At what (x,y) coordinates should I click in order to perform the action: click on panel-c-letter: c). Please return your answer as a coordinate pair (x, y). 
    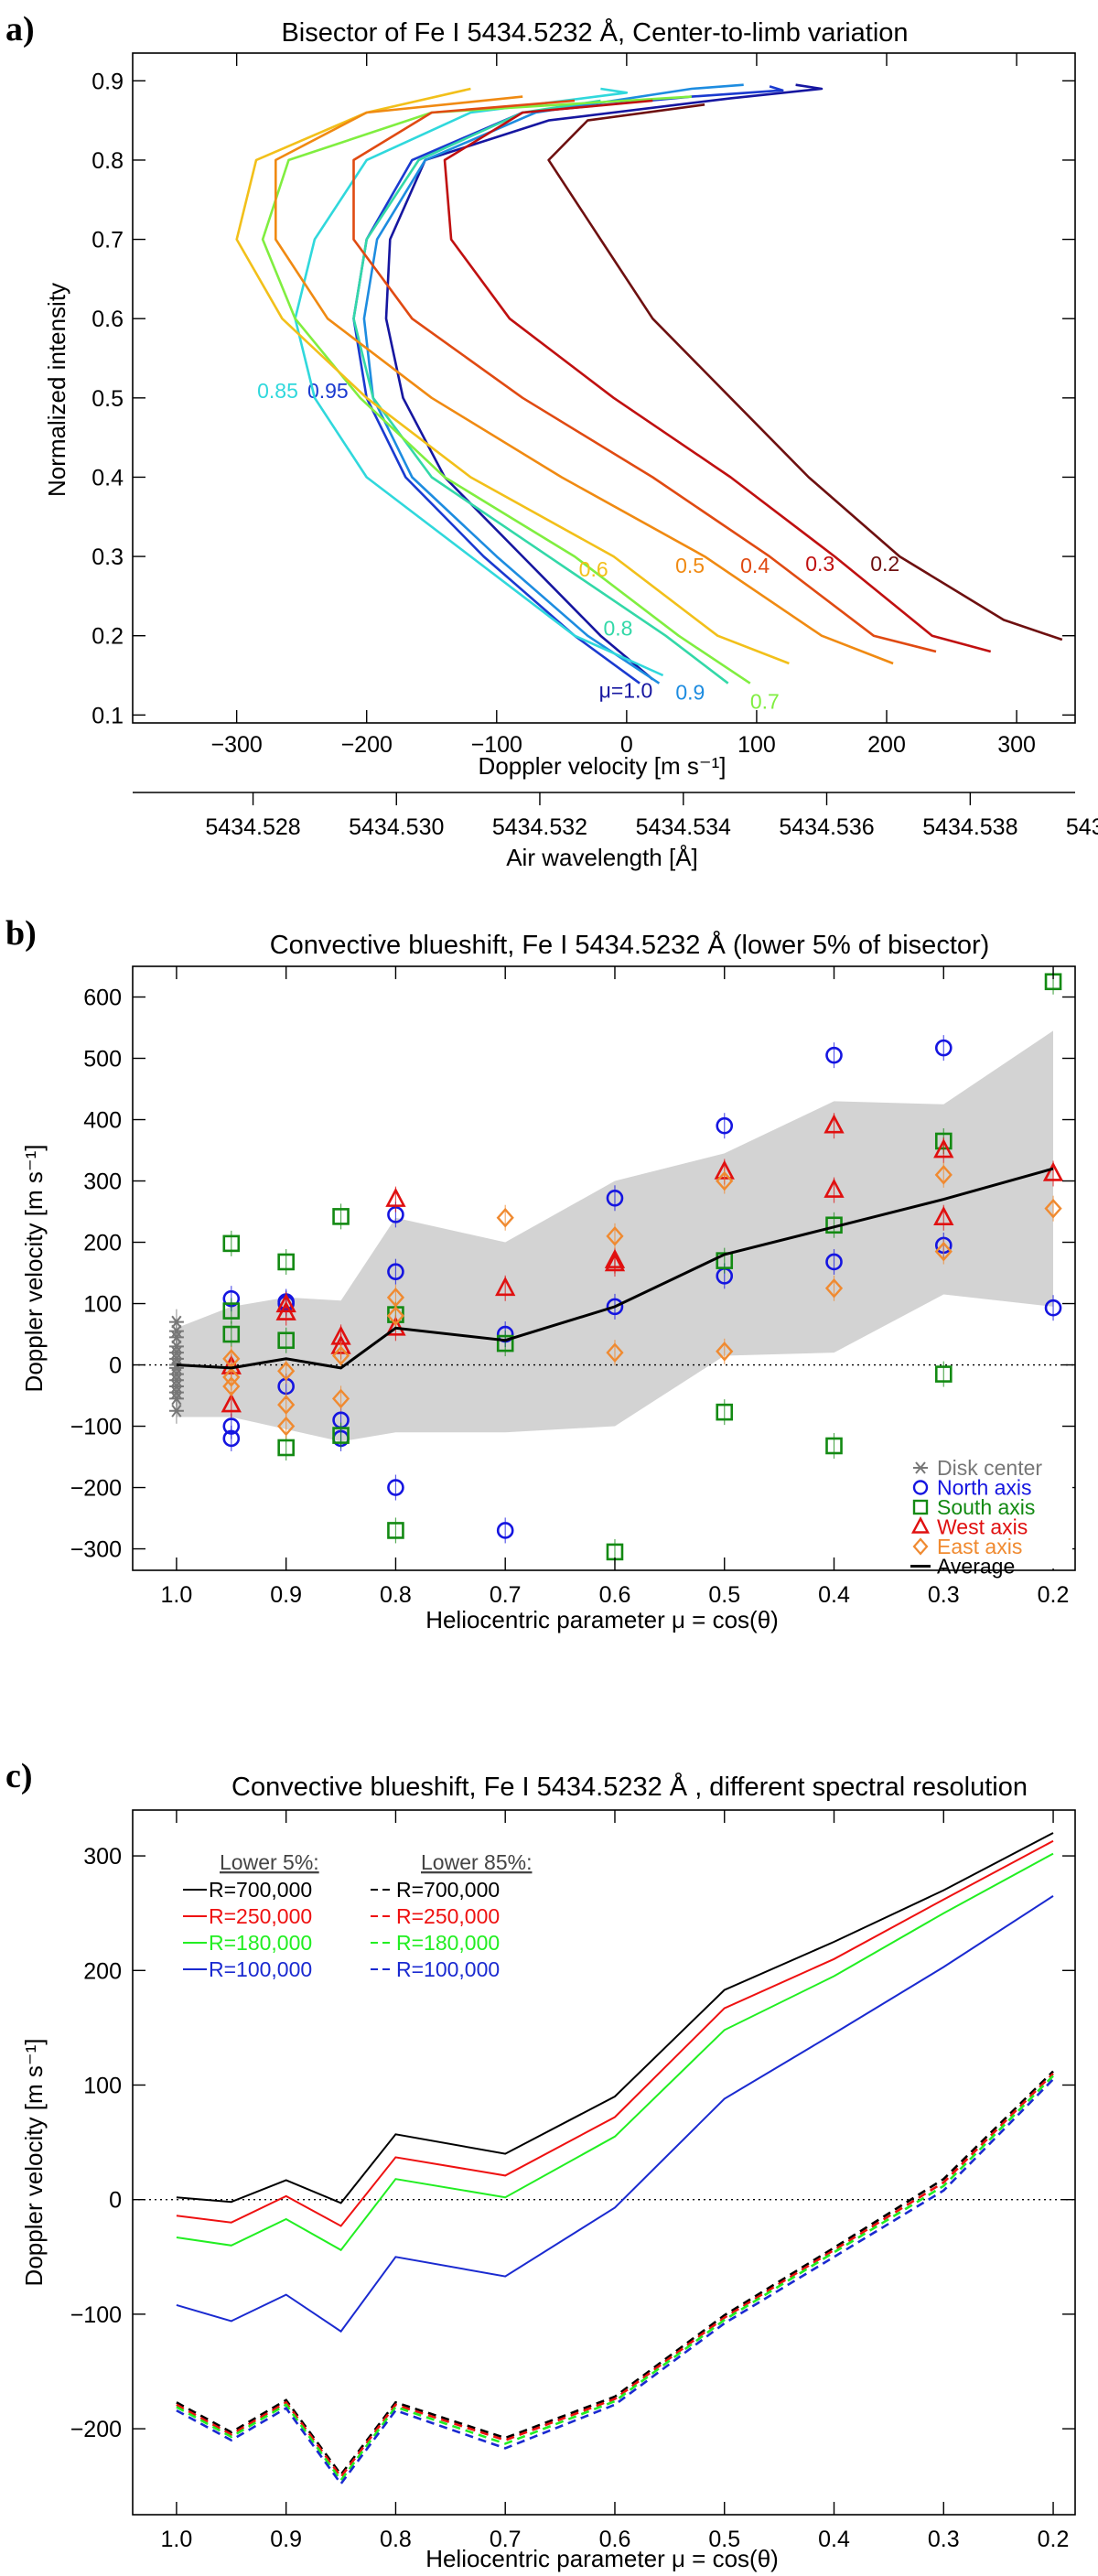
    Looking at the image, I should click on (19, 1776).